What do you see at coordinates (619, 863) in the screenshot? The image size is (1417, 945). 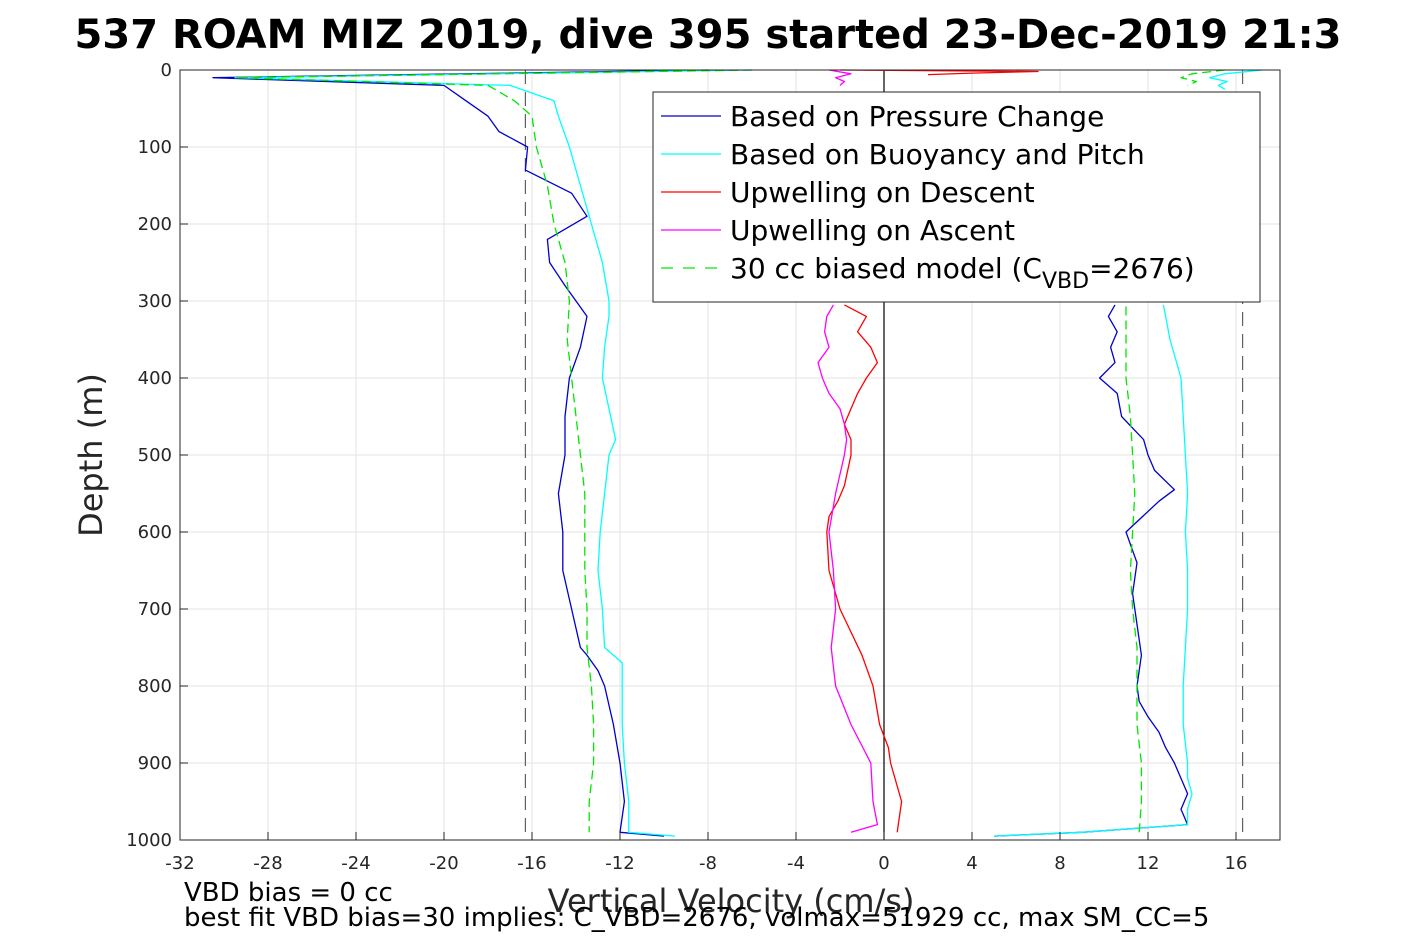 I see `x-tick-label: -12` at bounding box center [619, 863].